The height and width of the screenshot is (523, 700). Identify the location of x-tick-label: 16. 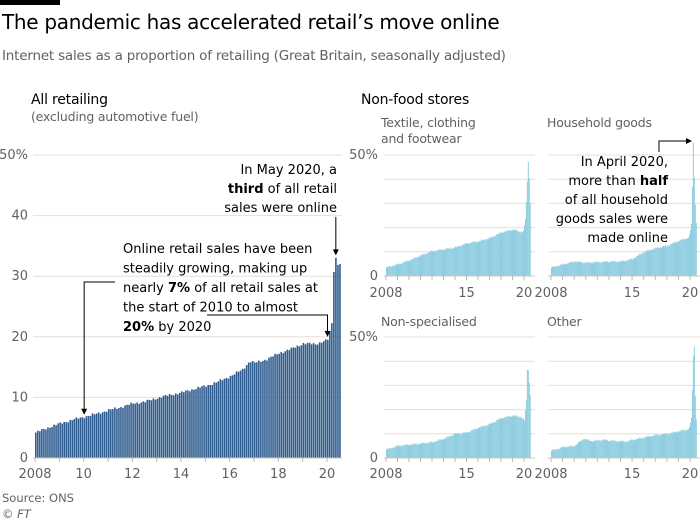
(229, 474).